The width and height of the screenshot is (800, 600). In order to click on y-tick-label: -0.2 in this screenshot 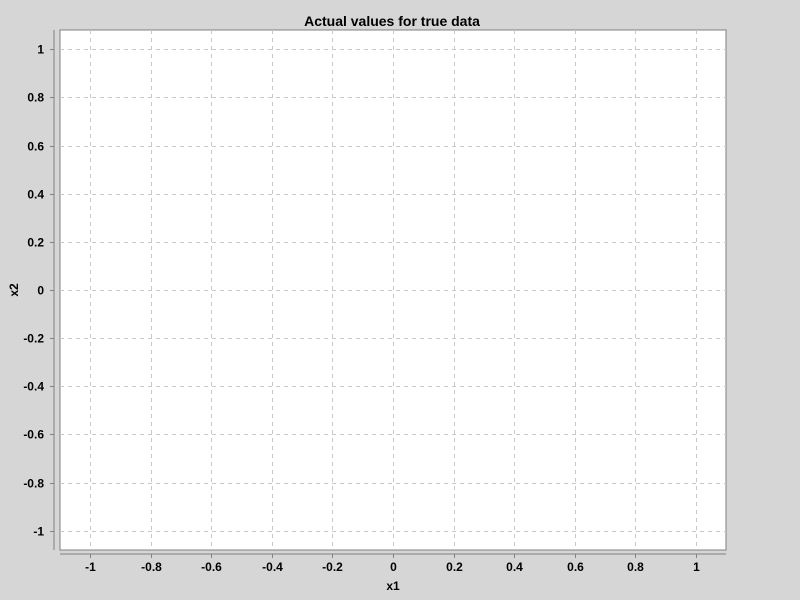, I will do `click(33, 339)`.